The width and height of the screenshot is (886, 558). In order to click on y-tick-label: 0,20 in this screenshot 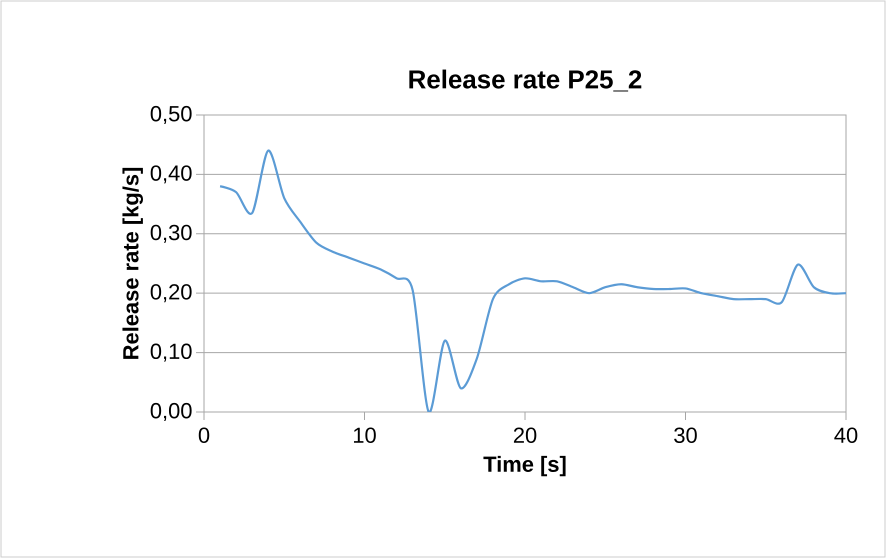, I will do `click(171, 293)`.